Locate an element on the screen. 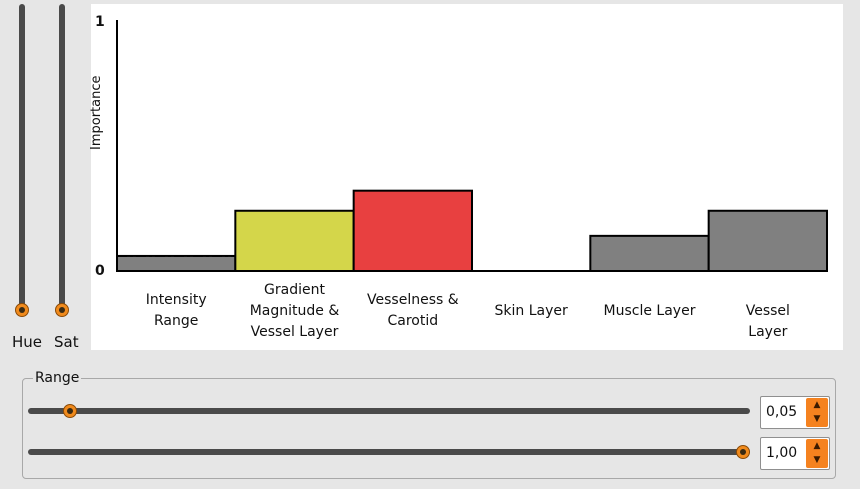 Image resolution: width=860 pixels, height=489 pixels. sat-slider is located at coordinates (62, 160).